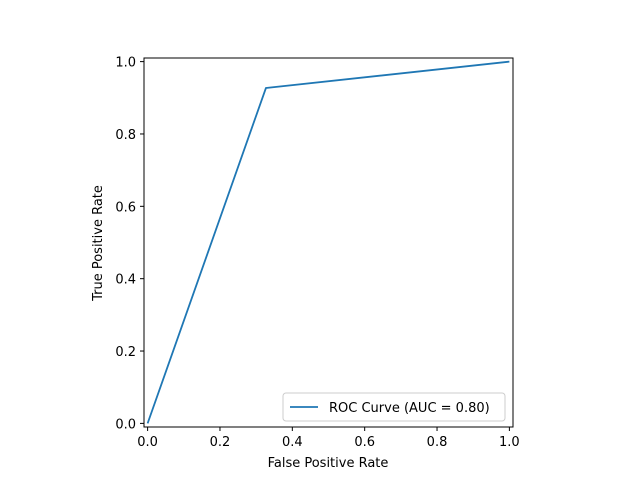 The height and width of the screenshot is (480, 640). Describe the element at coordinates (147, 442) in the screenshot. I see `x-tick-label: 0.0` at that location.